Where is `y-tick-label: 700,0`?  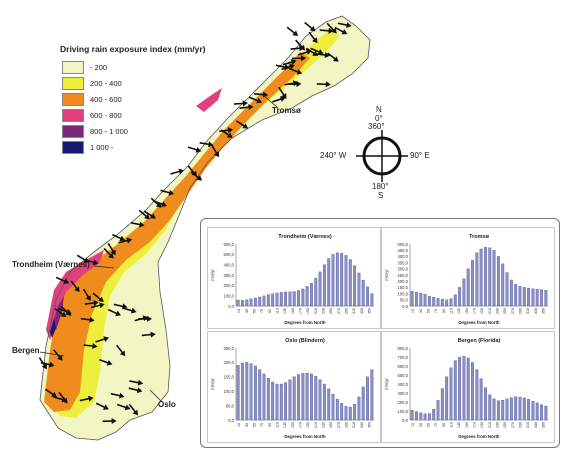
y-tick-label: 700,0 is located at coordinates (403, 357).